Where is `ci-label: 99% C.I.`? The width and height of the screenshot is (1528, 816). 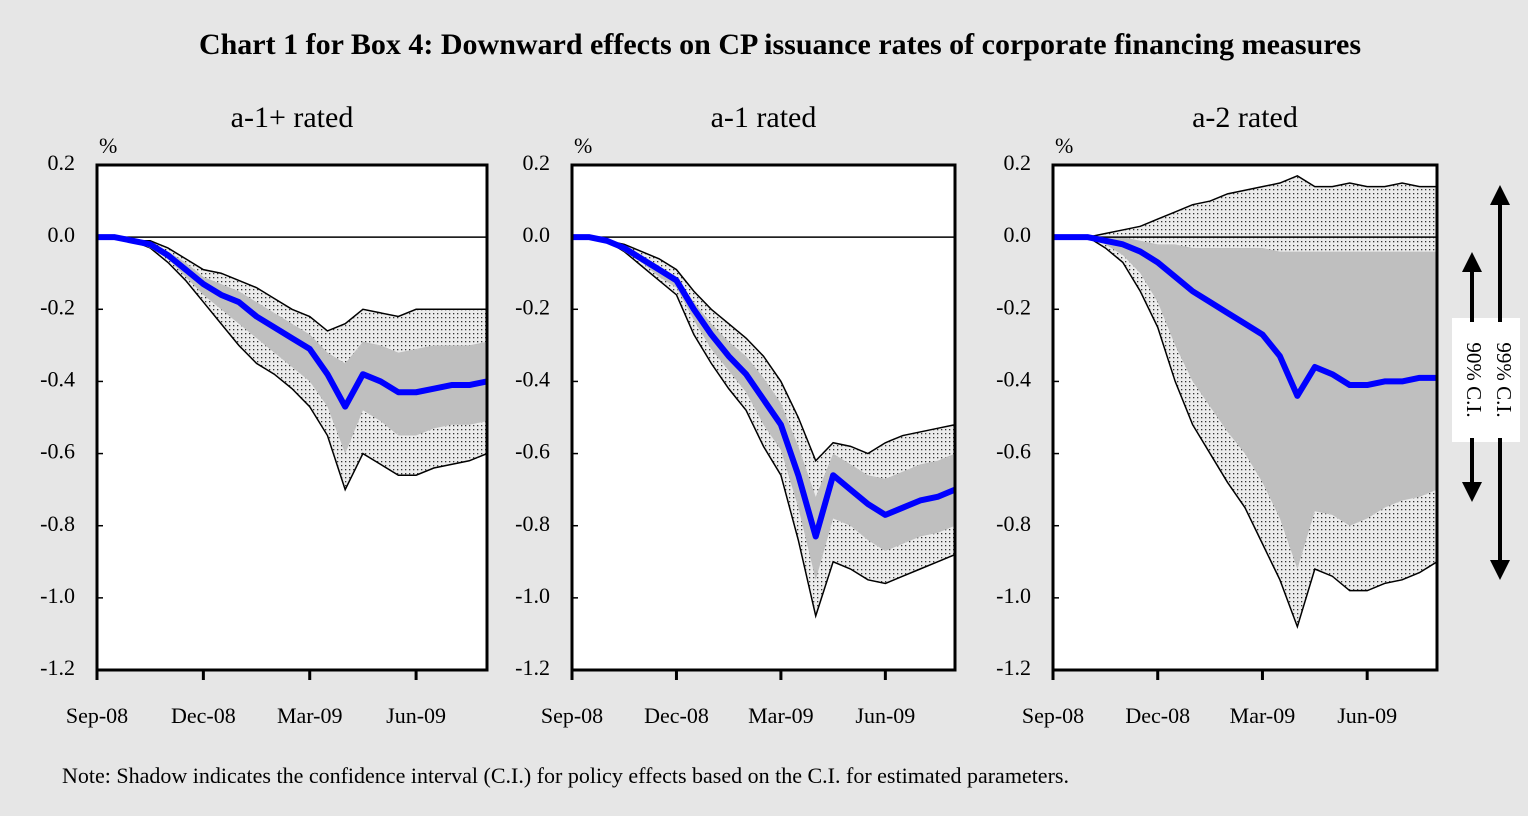 ci-label: 99% C.I. is located at coordinates (1504, 379).